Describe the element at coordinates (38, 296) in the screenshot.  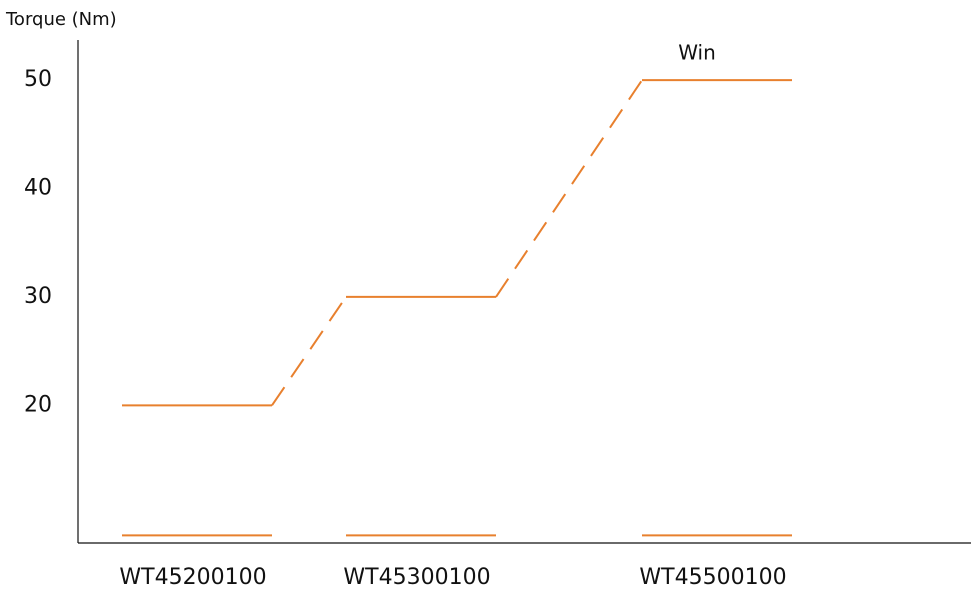
I see `y-tick-label: 30` at that location.